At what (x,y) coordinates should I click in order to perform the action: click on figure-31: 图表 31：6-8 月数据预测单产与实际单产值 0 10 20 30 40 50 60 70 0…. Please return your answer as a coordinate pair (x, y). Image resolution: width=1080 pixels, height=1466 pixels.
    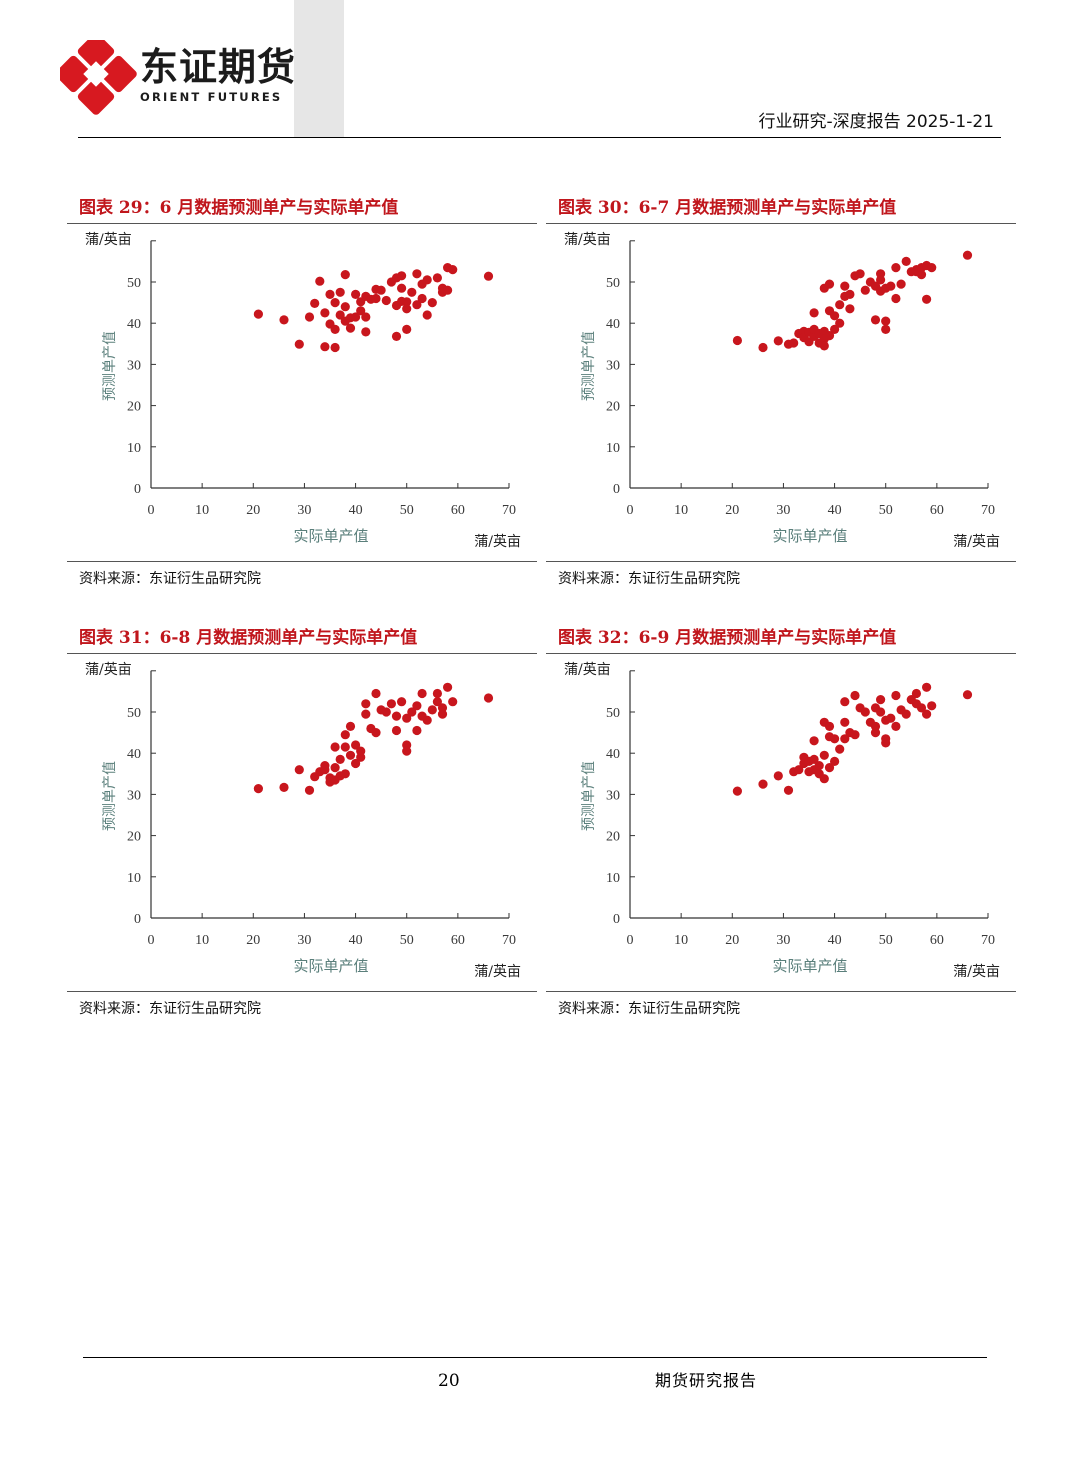
    Looking at the image, I should click on (302, 823).